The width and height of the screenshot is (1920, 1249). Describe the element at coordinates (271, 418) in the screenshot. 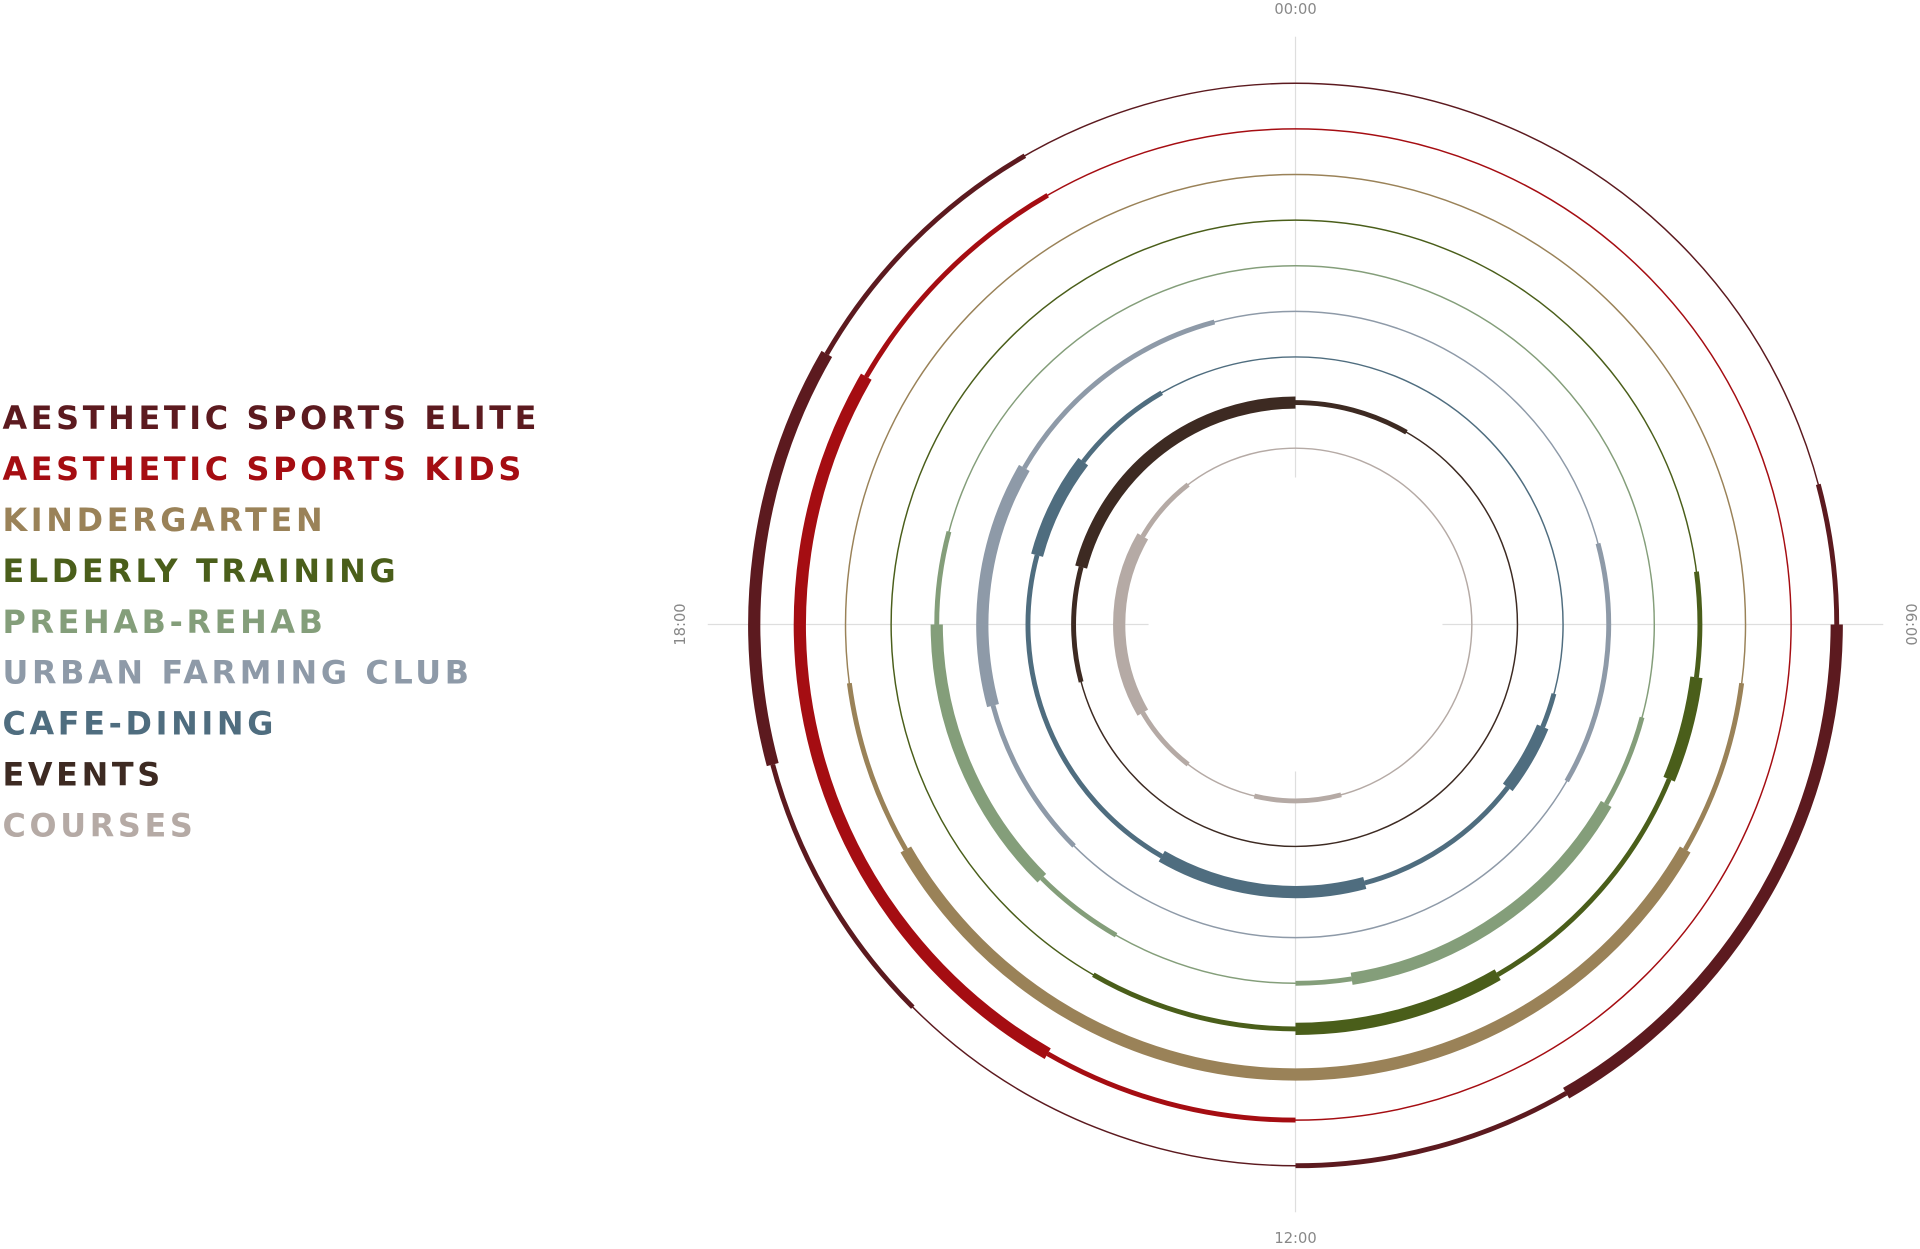

I see `legend-label: AESTHETIC SPORTS ELITE` at that location.